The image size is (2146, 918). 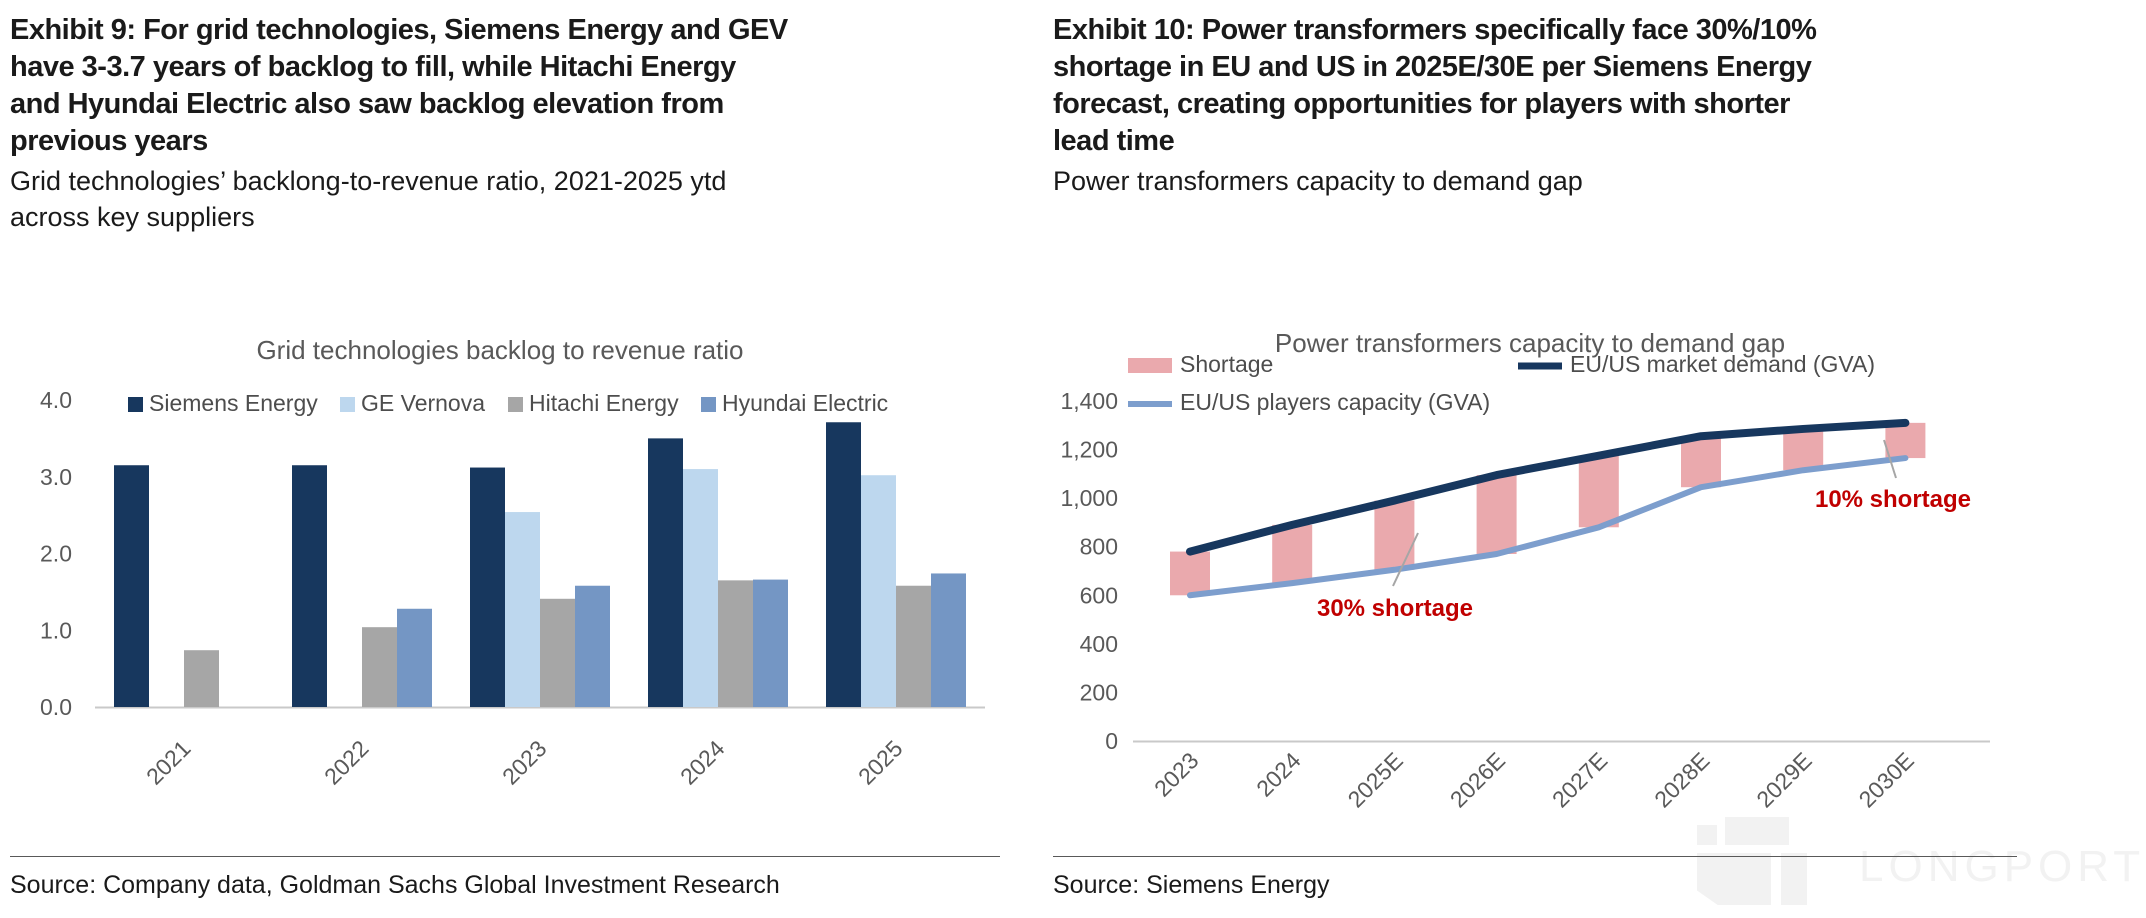 What do you see at coordinates (1905, 440) in the screenshot?
I see `shortage-bar-2030E` at bounding box center [1905, 440].